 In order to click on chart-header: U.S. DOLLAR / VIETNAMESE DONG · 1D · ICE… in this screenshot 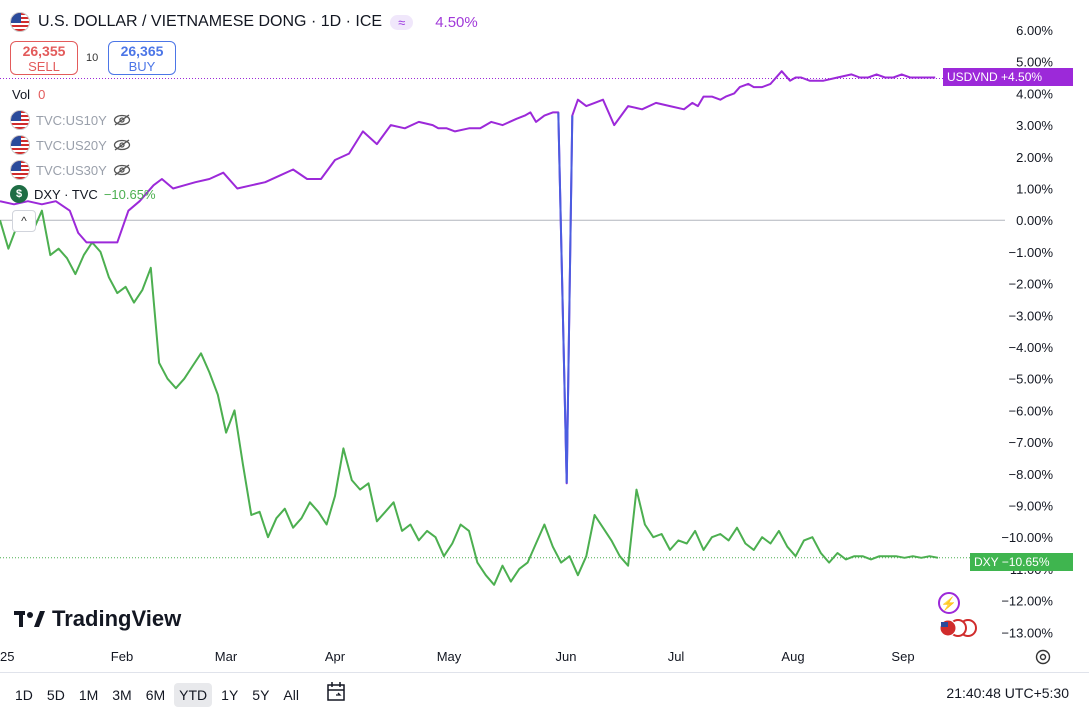, I will do `click(244, 22)`.